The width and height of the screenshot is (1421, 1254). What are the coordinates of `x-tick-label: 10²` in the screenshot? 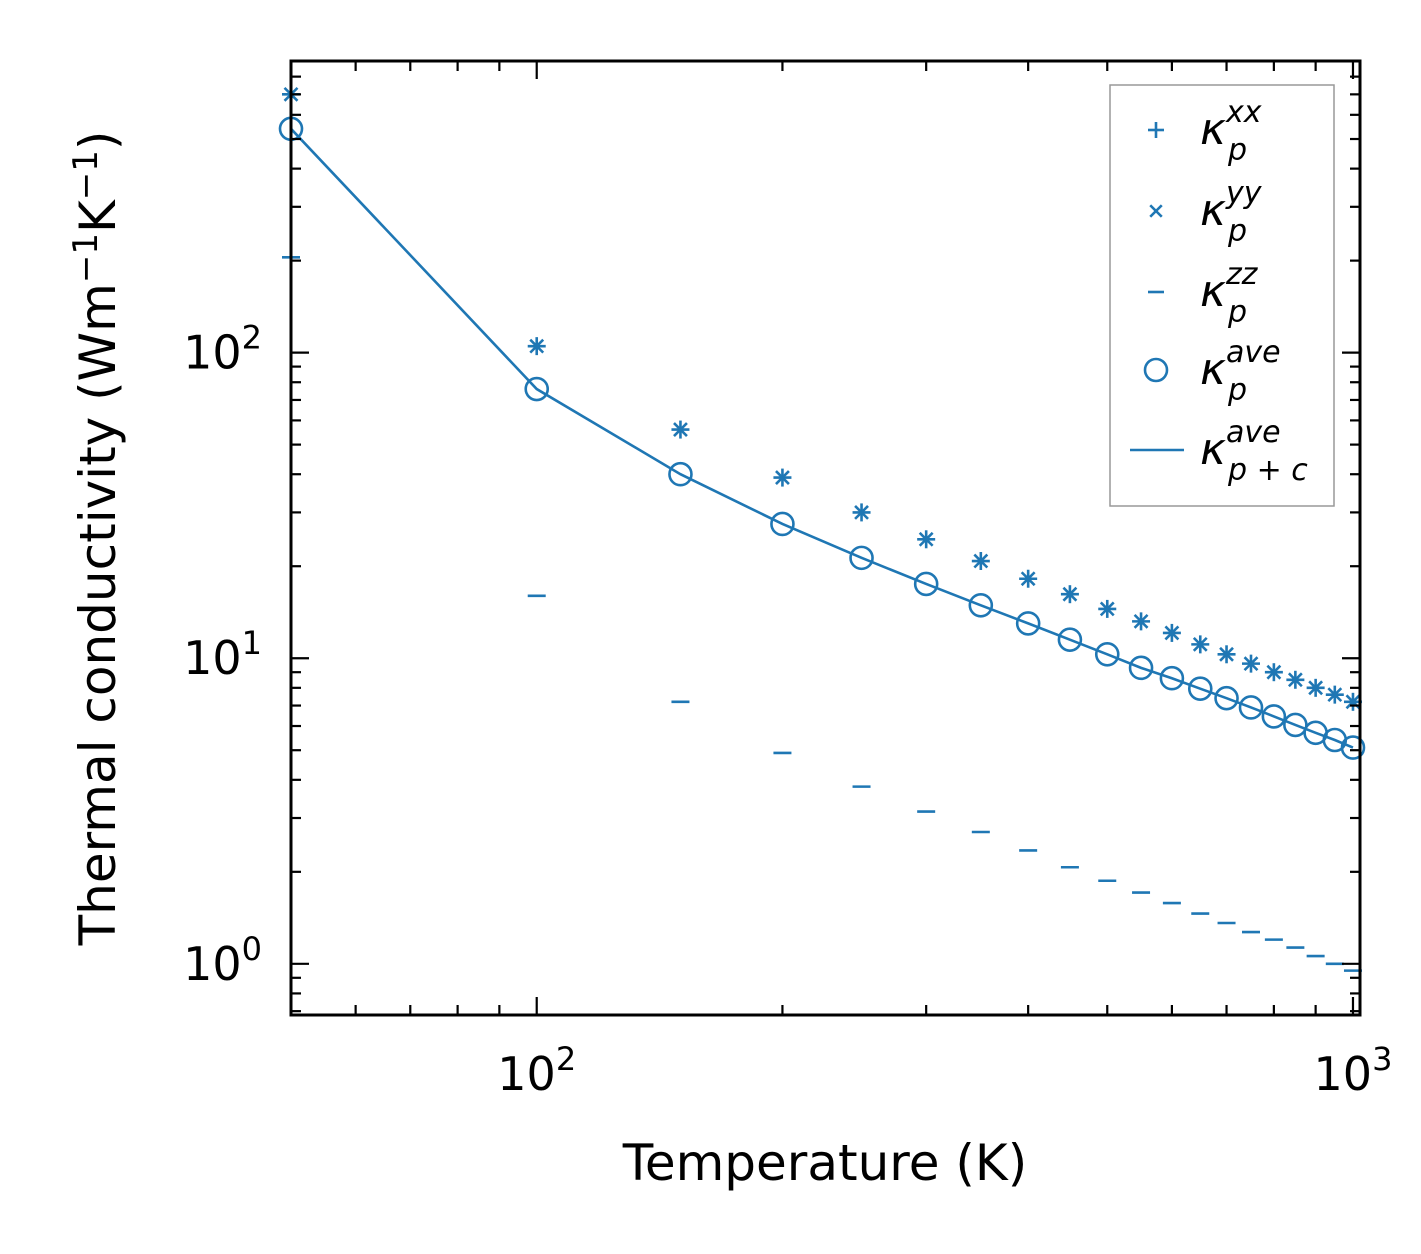 It's located at (536, 1070).